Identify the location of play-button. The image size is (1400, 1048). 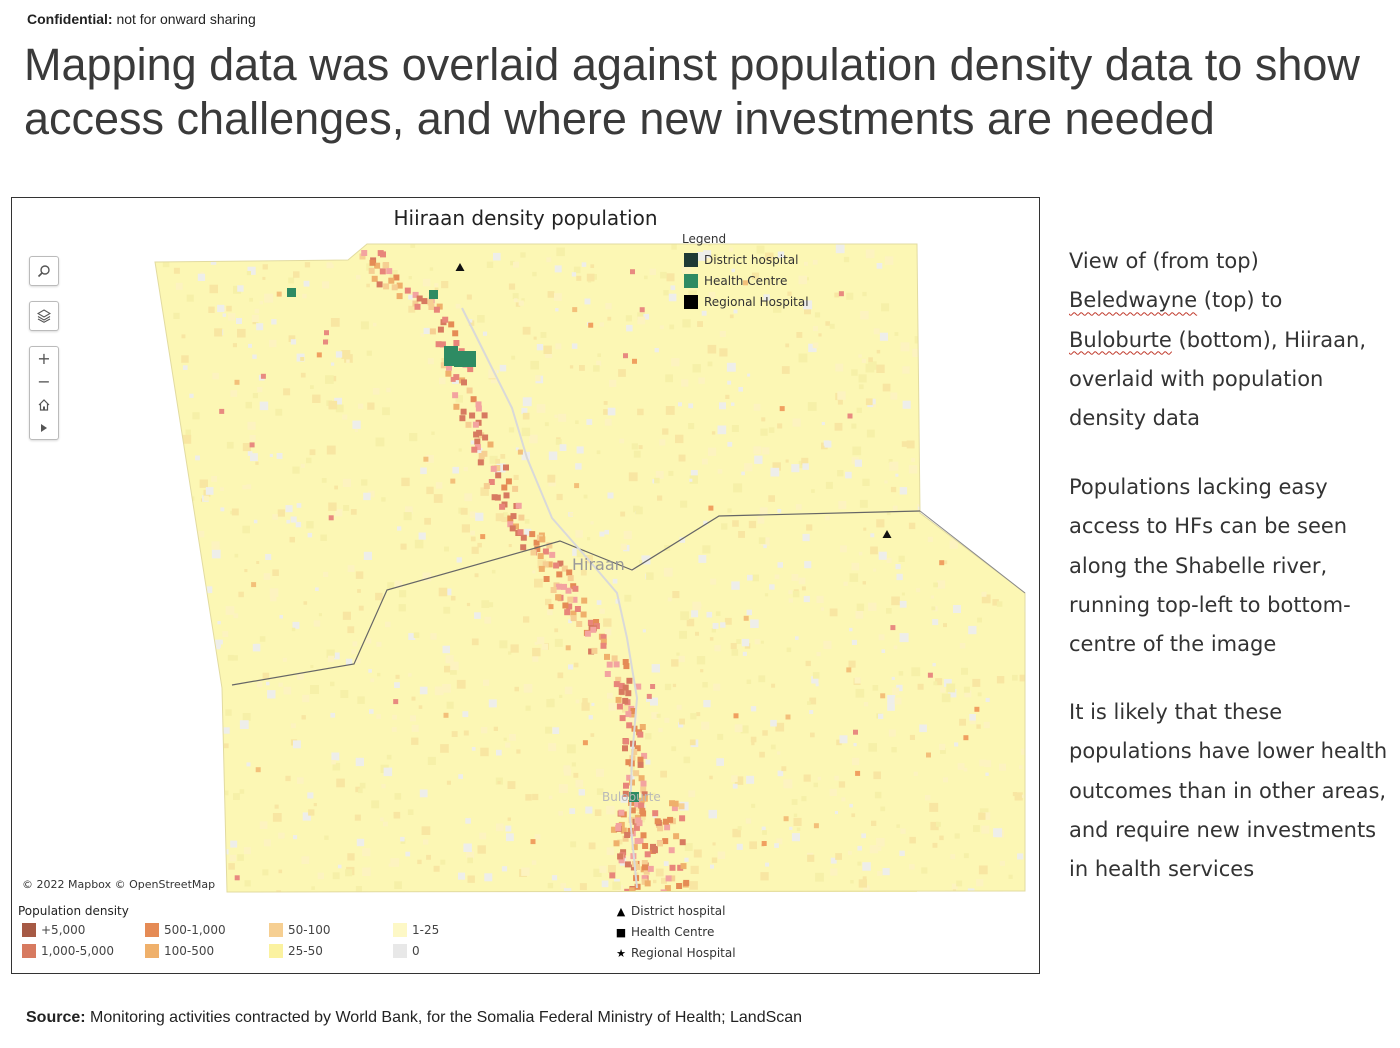
(44, 427).